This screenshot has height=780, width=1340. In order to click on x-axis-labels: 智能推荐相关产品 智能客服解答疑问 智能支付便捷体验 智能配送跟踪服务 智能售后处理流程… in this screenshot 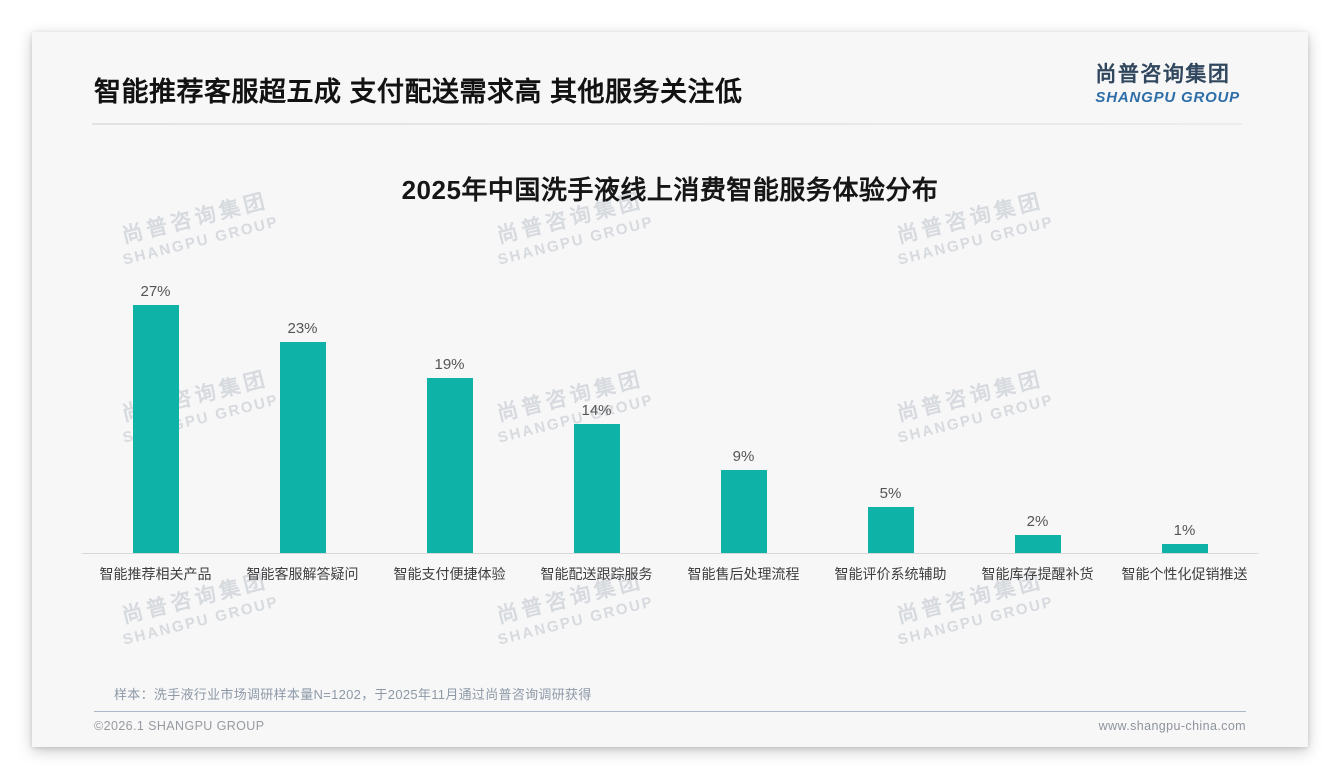, I will do `click(670, 574)`.